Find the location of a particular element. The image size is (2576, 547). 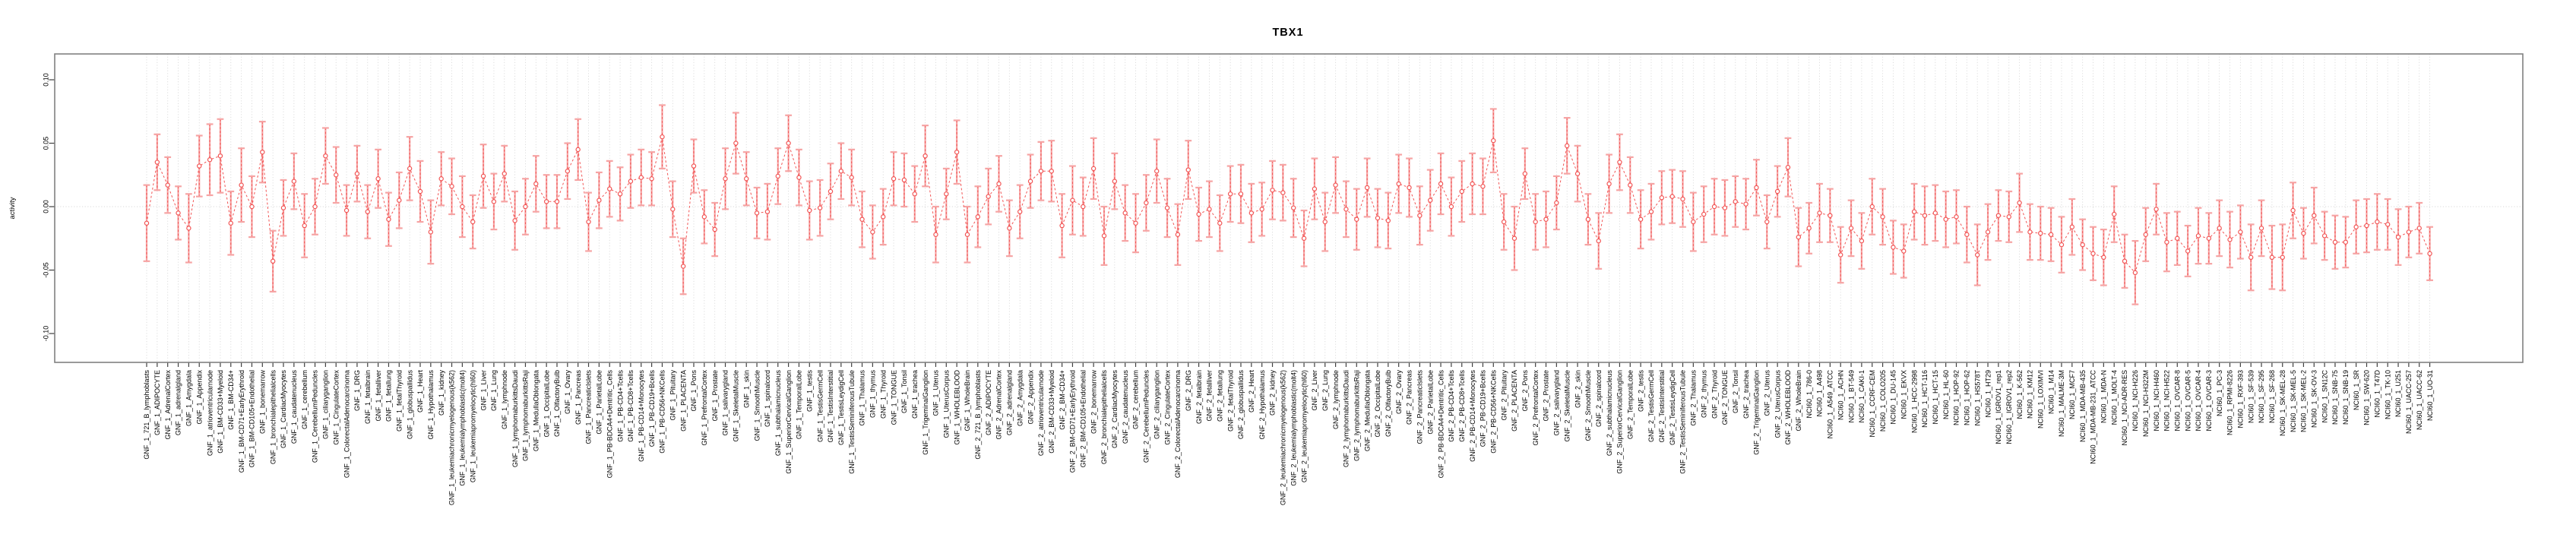

category-tick-label: GNF_2_PLACENTA is located at coordinates (1515, 401).